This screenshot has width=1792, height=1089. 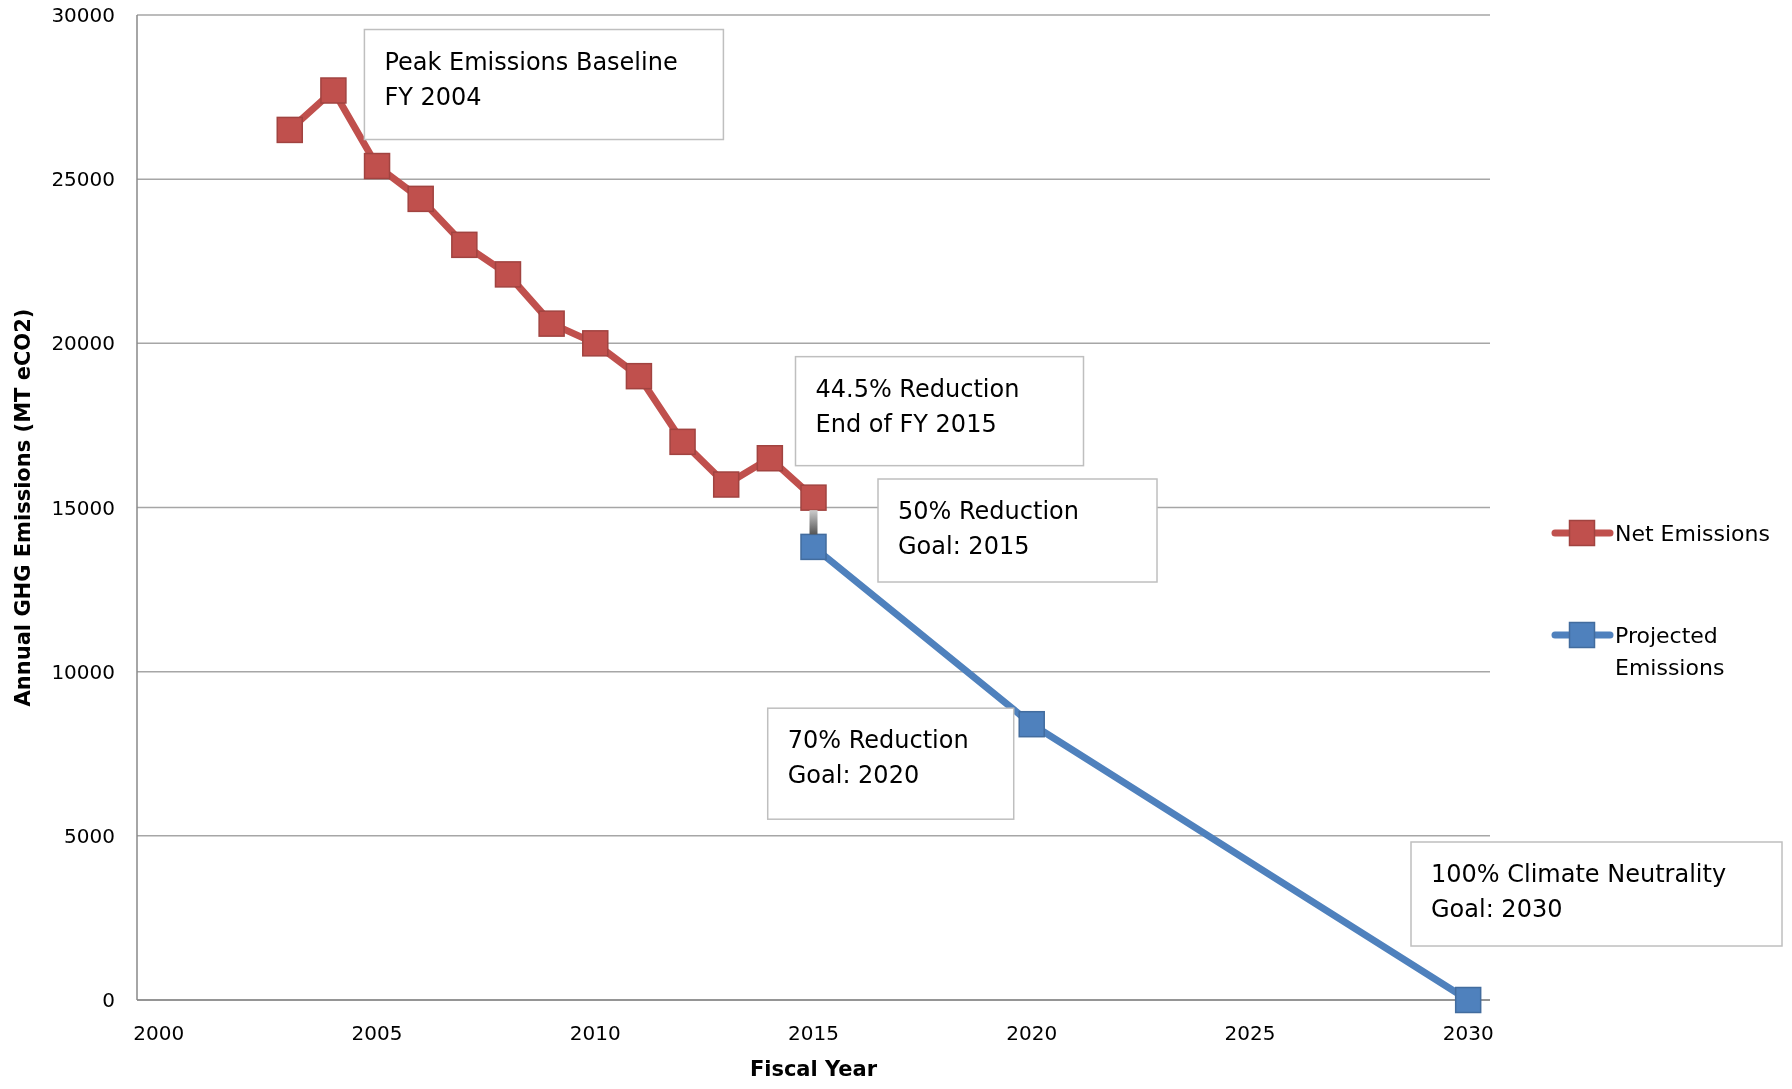 I want to click on legend-label: Net Emissions, so click(x=1692, y=533).